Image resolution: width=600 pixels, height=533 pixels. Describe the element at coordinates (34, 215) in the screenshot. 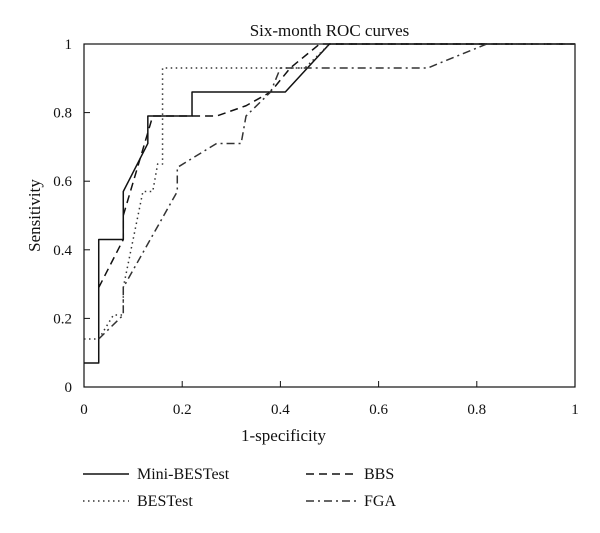

I see `y-axis-label: Sensitivity` at that location.